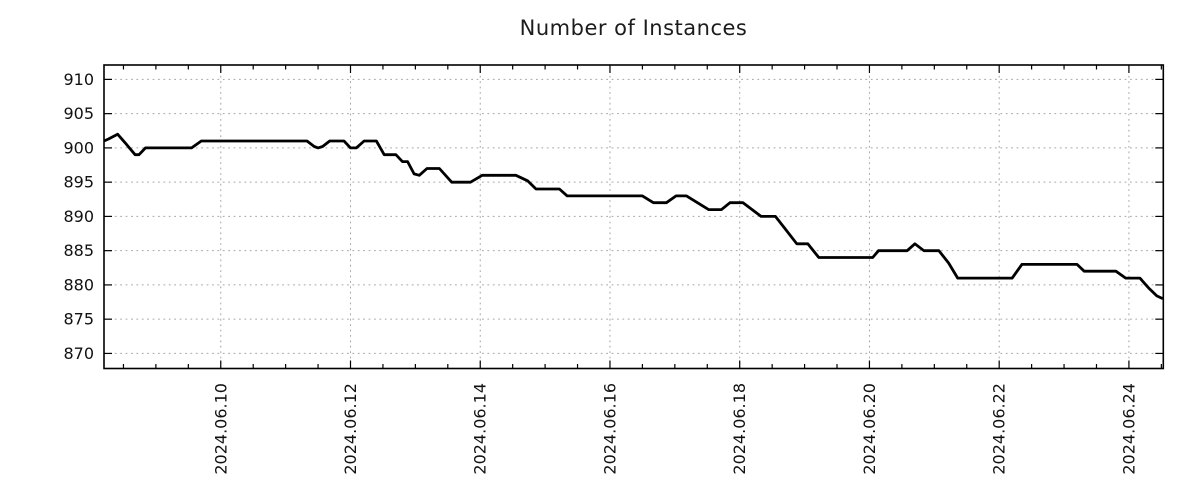 Image resolution: width=1200 pixels, height=500 pixels. What do you see at coordinates (480, 429) in the screenshot?
I see `x-tick-label: 2024.06.14` at bounding box center [480, 429].